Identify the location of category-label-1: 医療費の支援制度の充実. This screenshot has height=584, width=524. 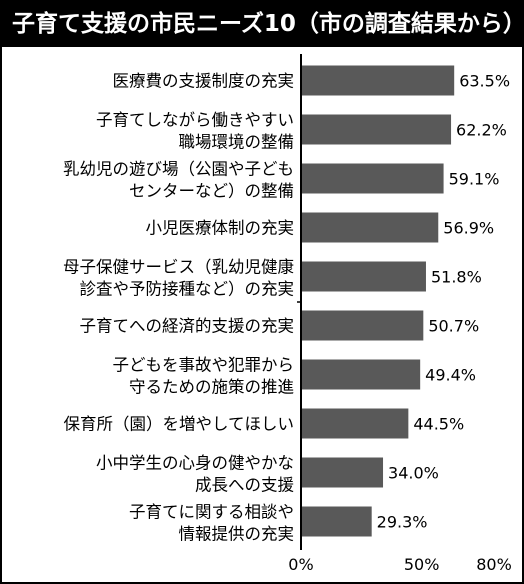
(204, 81).